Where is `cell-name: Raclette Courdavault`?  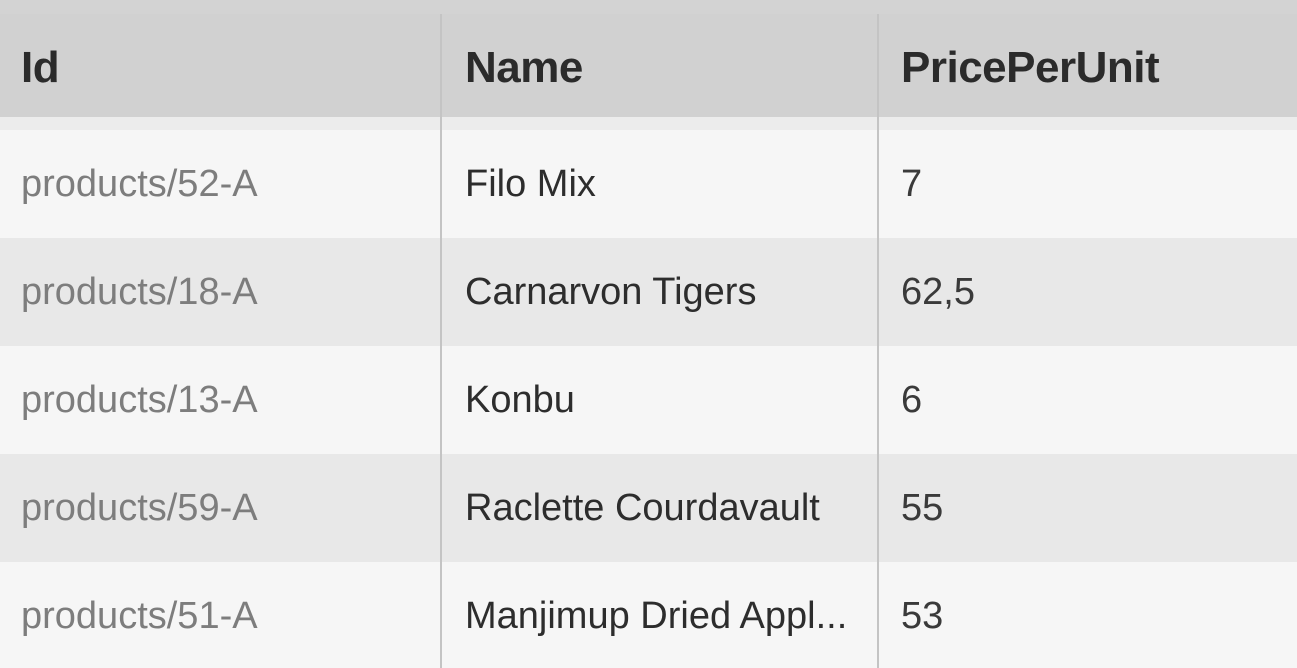
cell-name: Raclette Courdavault is located at coordinates (642, 507).